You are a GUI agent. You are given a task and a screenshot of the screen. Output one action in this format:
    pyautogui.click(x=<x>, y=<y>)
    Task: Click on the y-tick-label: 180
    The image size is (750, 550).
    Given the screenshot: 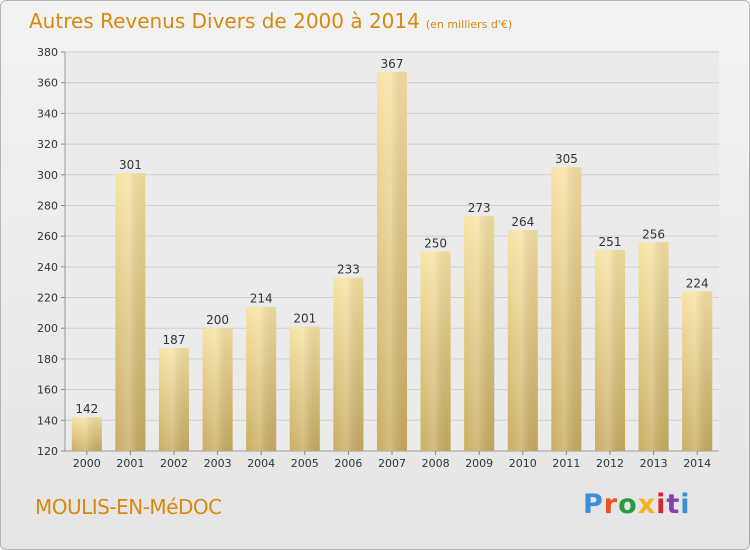 What is the action you would take?
    pyautogui.click(x=47, y=359)
    